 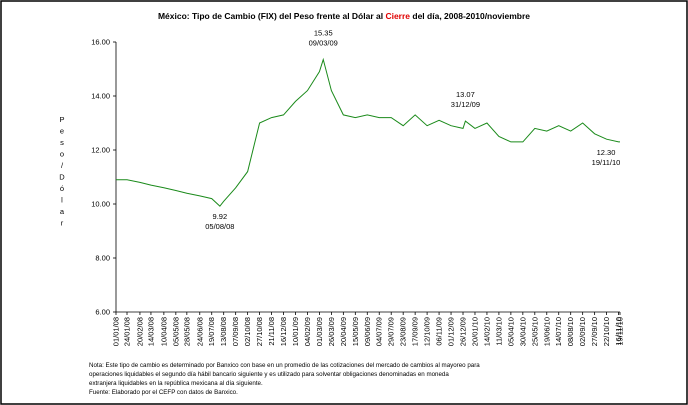 I want to click on annotation-date: 19/11/10, so click(x=606, y=162).